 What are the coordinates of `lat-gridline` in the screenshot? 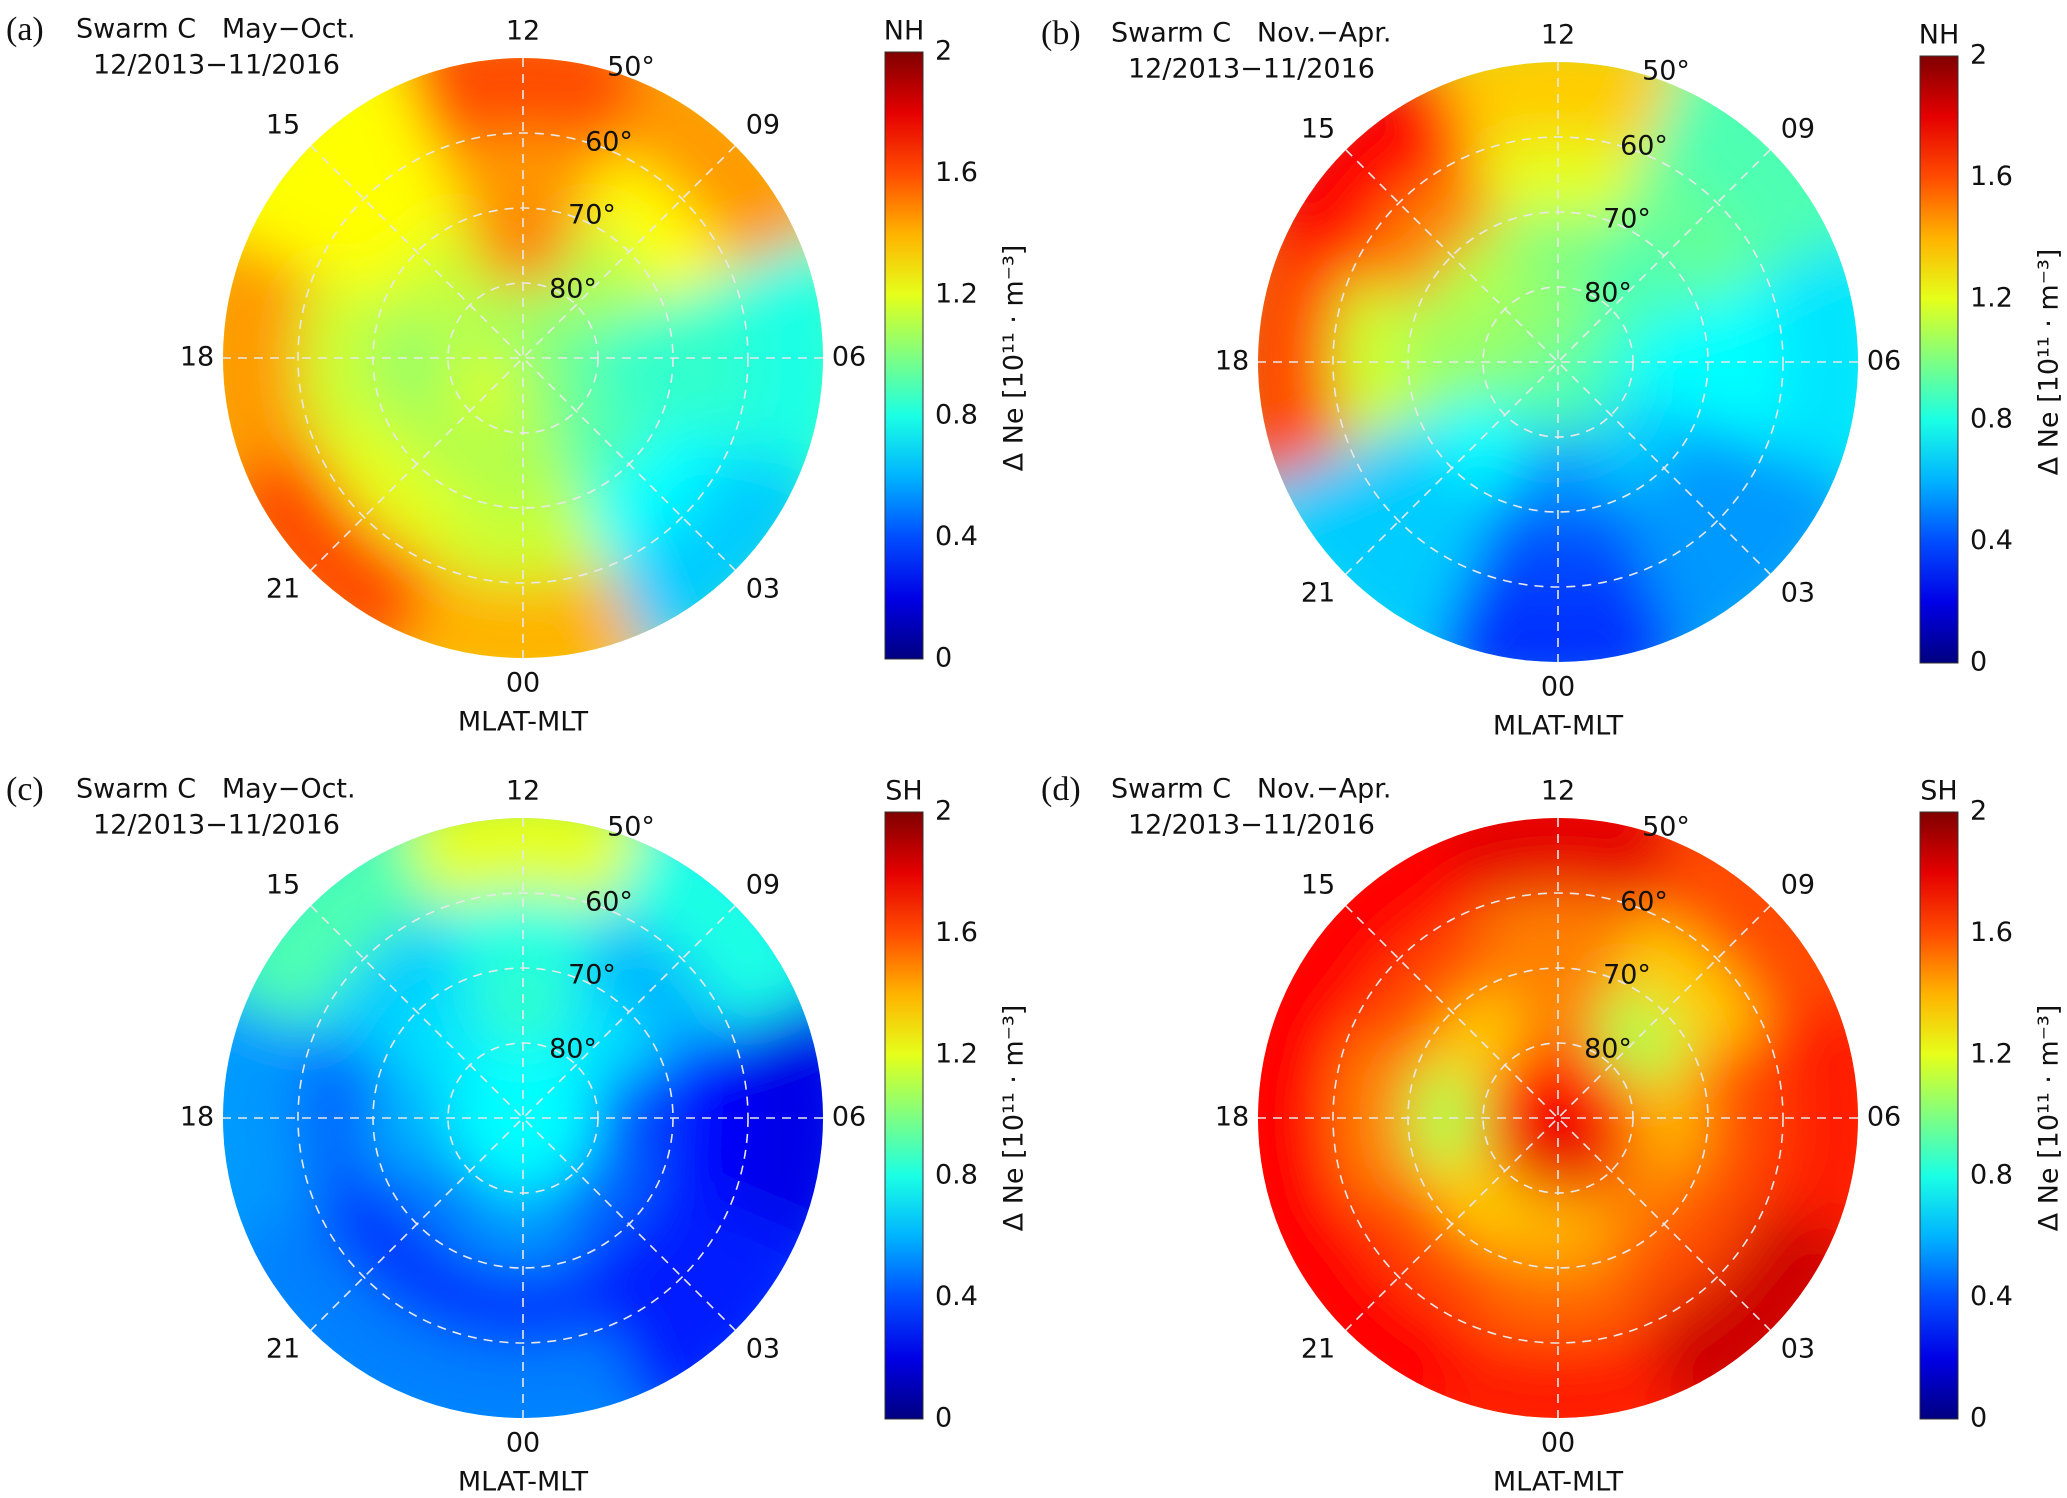 It's located at (523, 358).